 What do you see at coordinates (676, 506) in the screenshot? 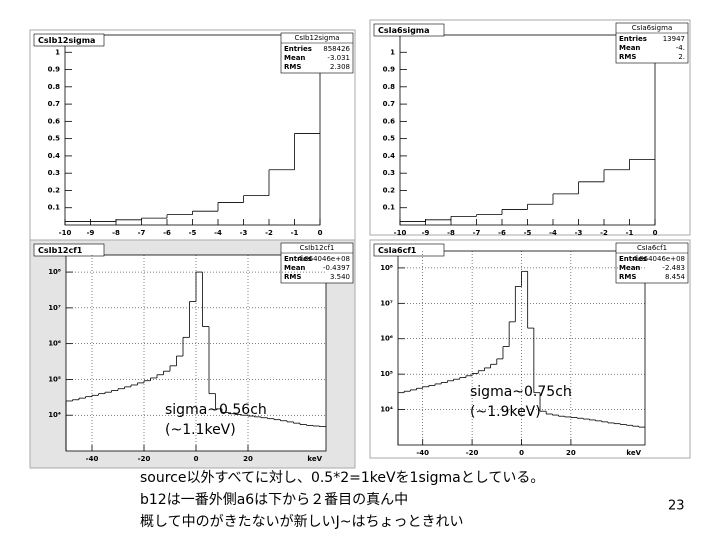
I see `page-number: 23` at bounding box center [676, 506].